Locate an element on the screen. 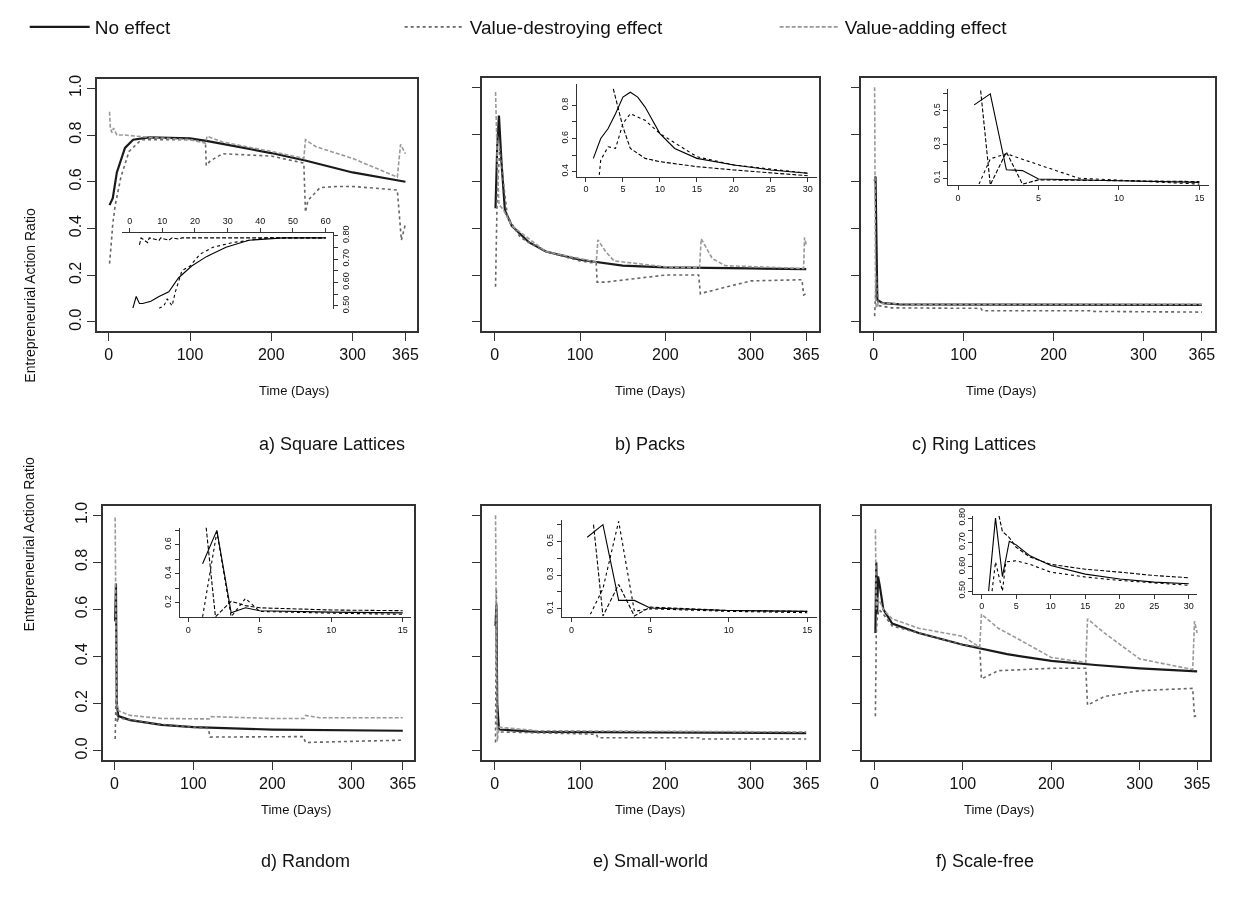 This screenshot has width=1236, height=915. text: a) Square Lattices is located at coordinates (332, 444).